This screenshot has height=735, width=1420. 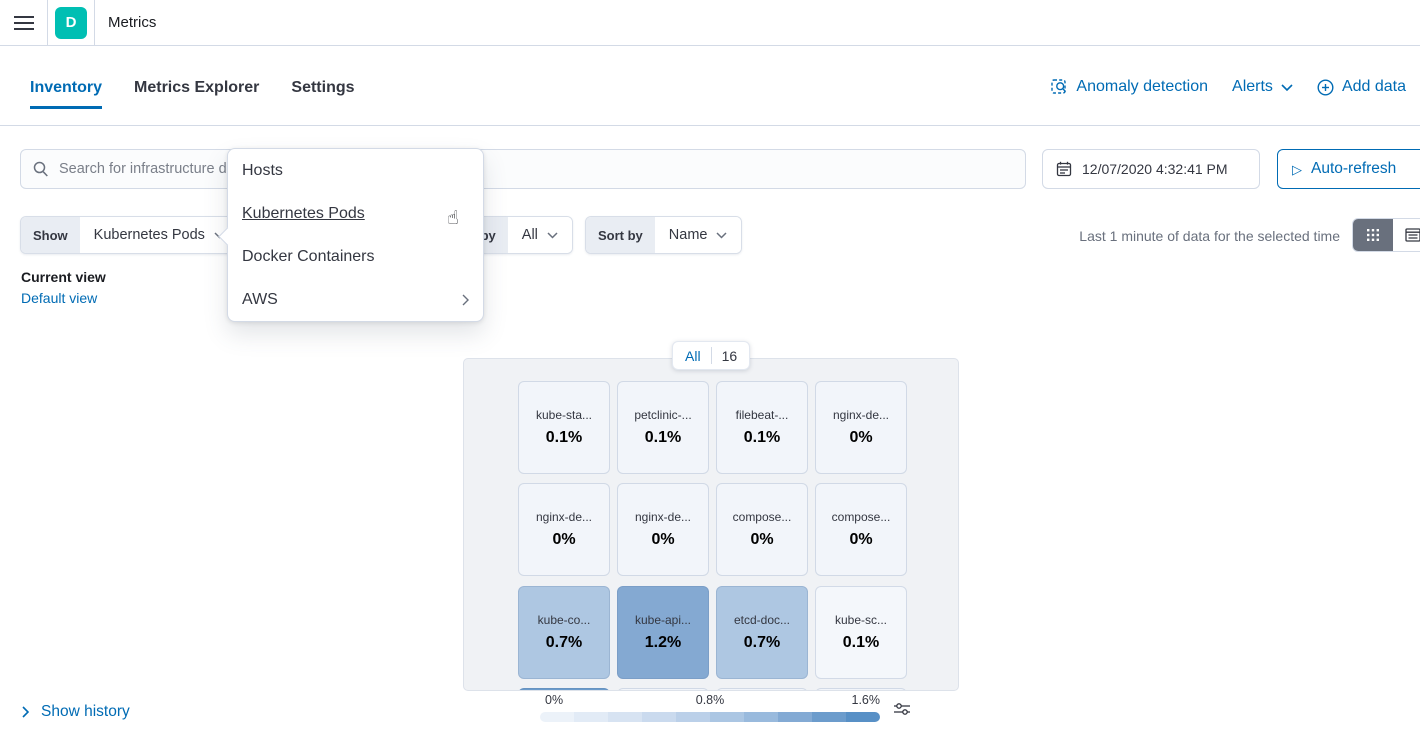 I want to click on waffle-node: petclinic-... 0.1%, so click(x=663, y=427).